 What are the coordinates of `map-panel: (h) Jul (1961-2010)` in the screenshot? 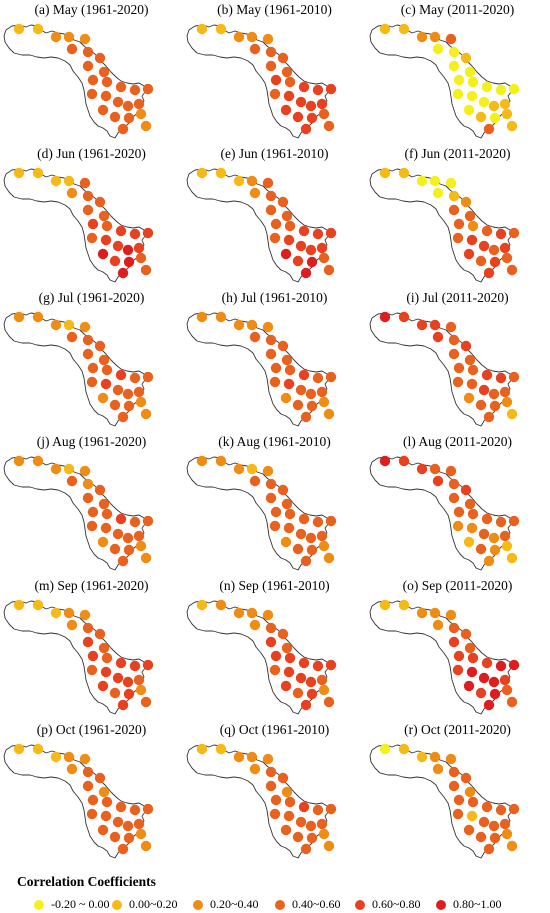 It's located at (274, 360).